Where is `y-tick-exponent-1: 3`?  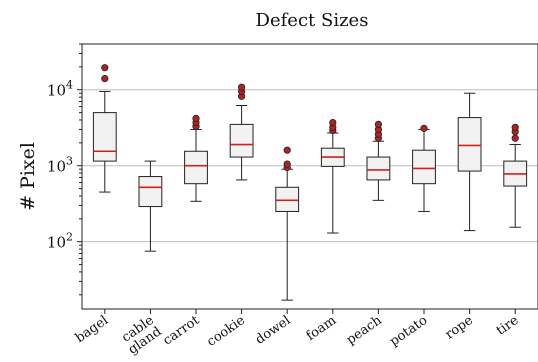
y-tick-exponent-1: 3 is located at coordinates (69, 161).